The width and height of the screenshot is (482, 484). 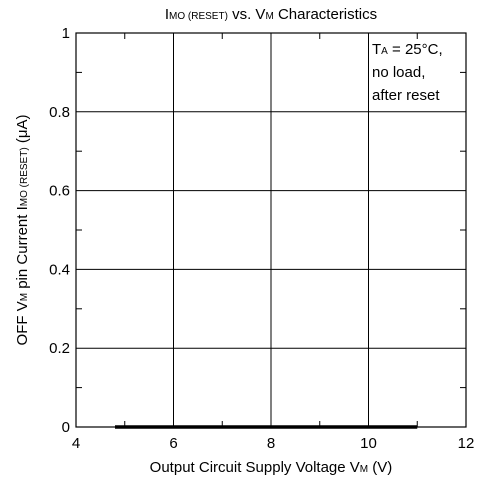 I want to click on text-part: (V), so click(x=380, y=467).